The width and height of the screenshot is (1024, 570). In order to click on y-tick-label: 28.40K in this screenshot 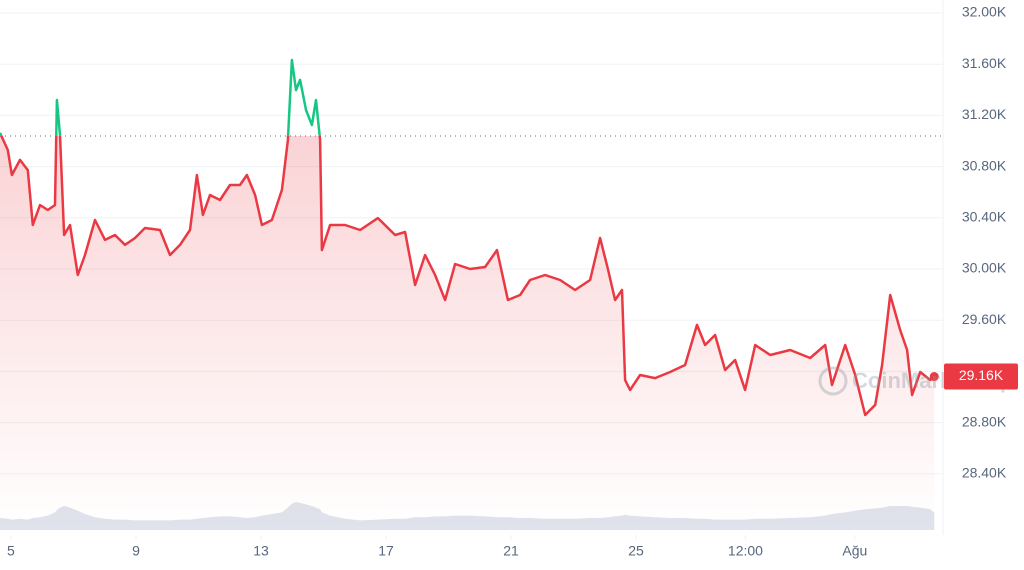, I will do `click(984, 473)`.